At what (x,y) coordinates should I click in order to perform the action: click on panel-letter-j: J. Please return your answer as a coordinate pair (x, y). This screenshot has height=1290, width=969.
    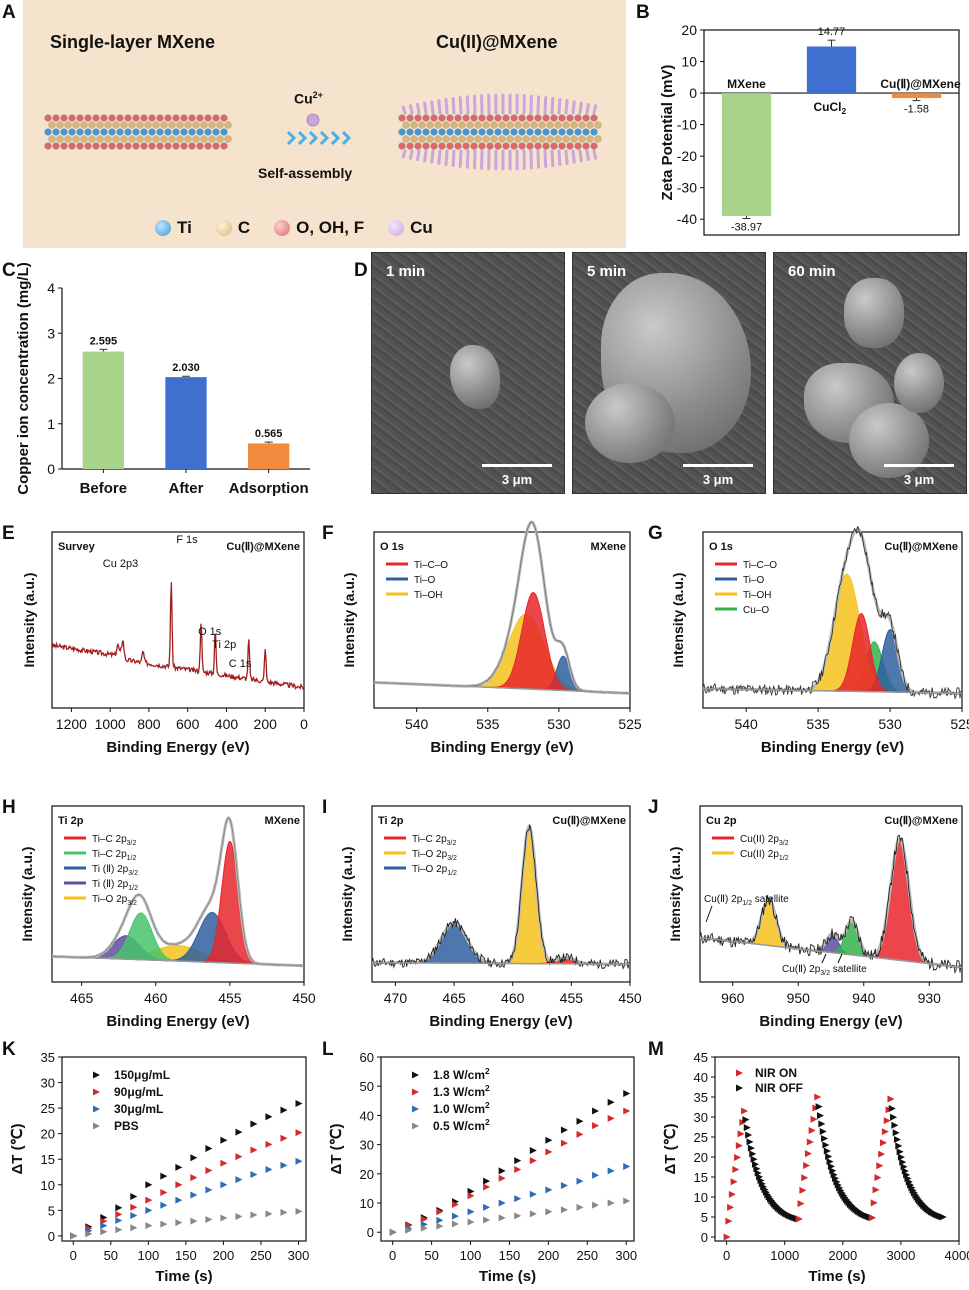
    Looking at the image, I should click on (653, 807).